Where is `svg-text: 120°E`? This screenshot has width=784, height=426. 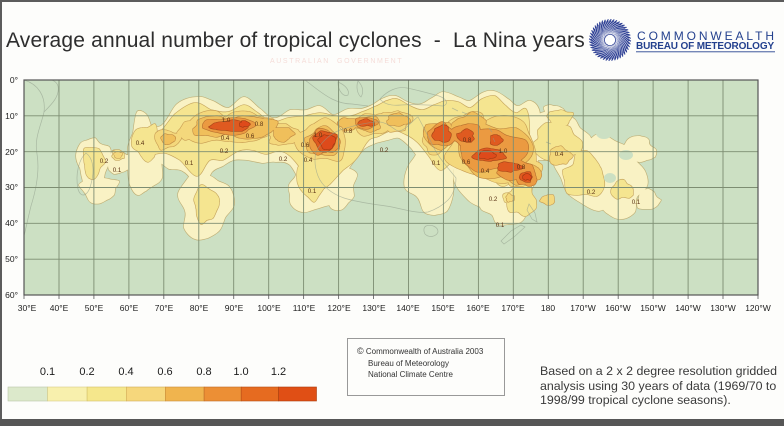 svg-text: 120°E is located at coordinates (339, 308).